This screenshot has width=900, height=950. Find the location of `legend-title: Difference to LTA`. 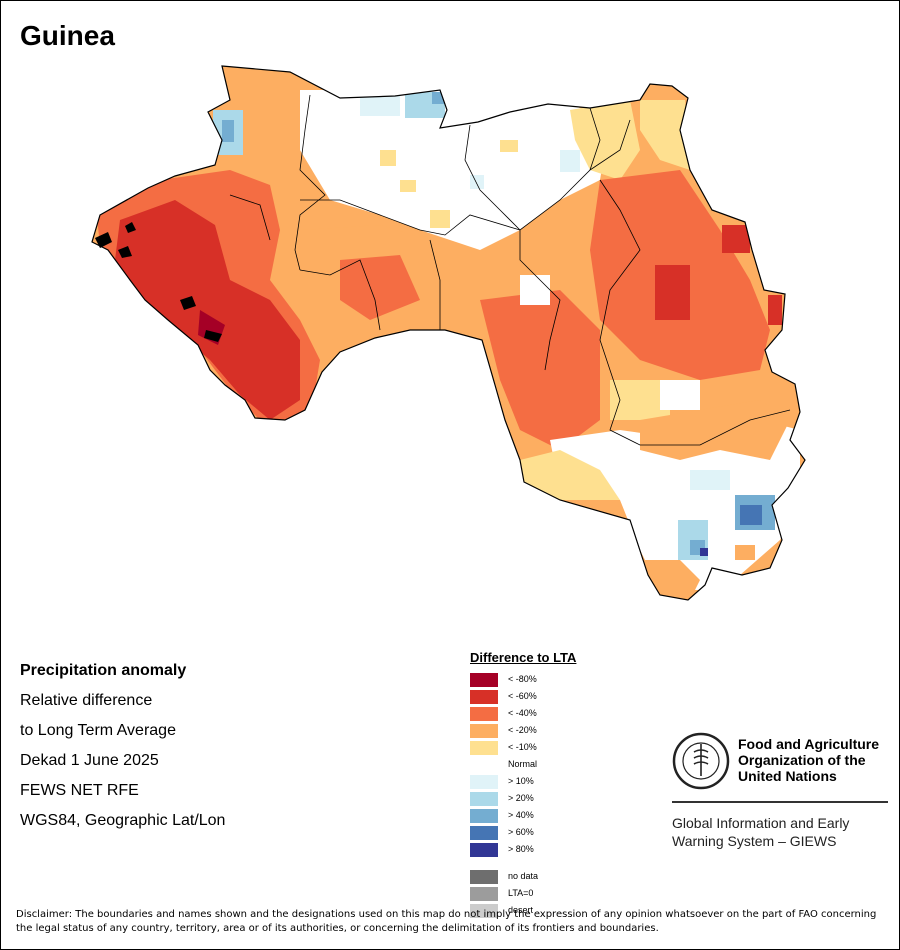

legend-title: Difference to LTA is located at coordinates (523, 657).